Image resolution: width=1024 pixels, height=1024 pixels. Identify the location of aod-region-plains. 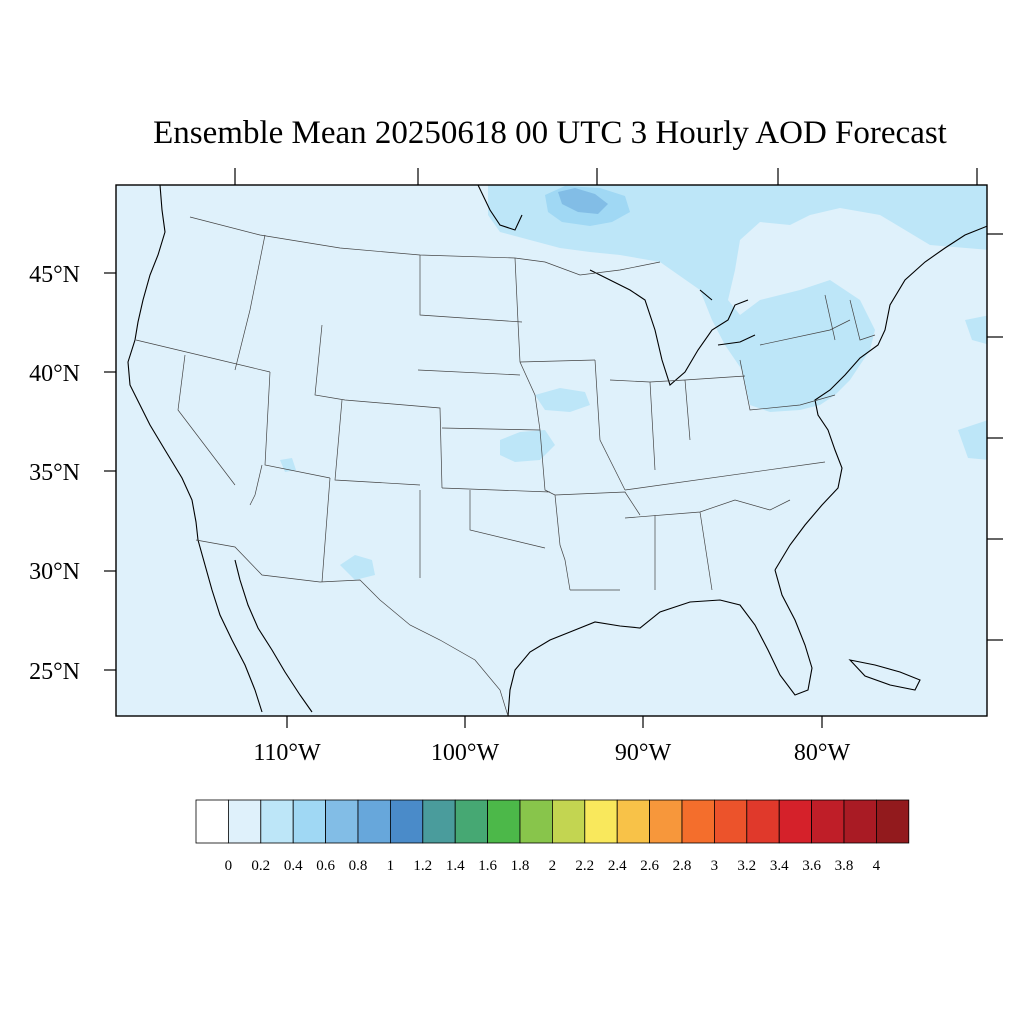
(527, 446).